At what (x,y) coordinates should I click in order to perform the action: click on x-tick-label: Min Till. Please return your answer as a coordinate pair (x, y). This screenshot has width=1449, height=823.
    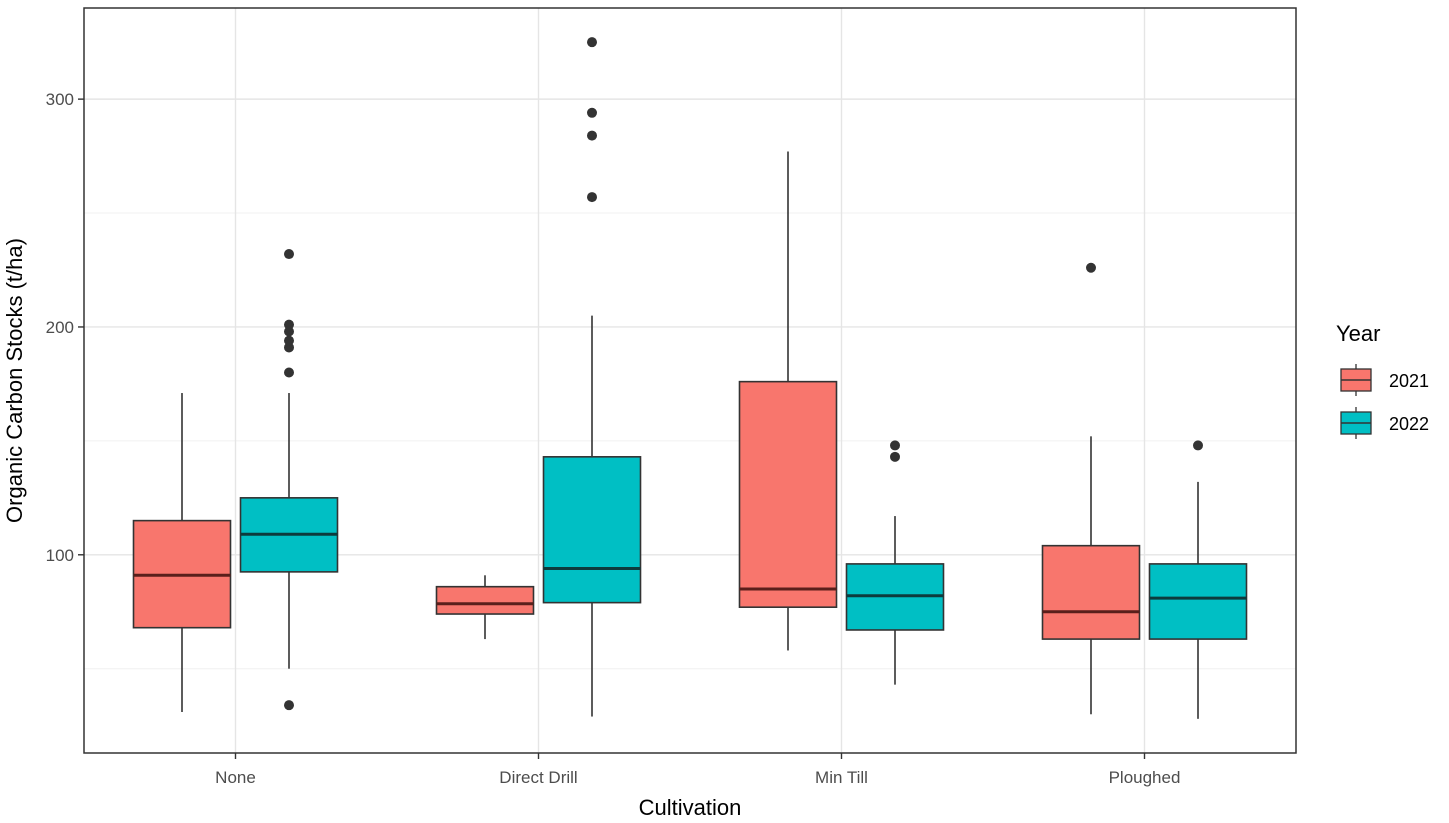
    Looking at the image, I should click on (841, 777).